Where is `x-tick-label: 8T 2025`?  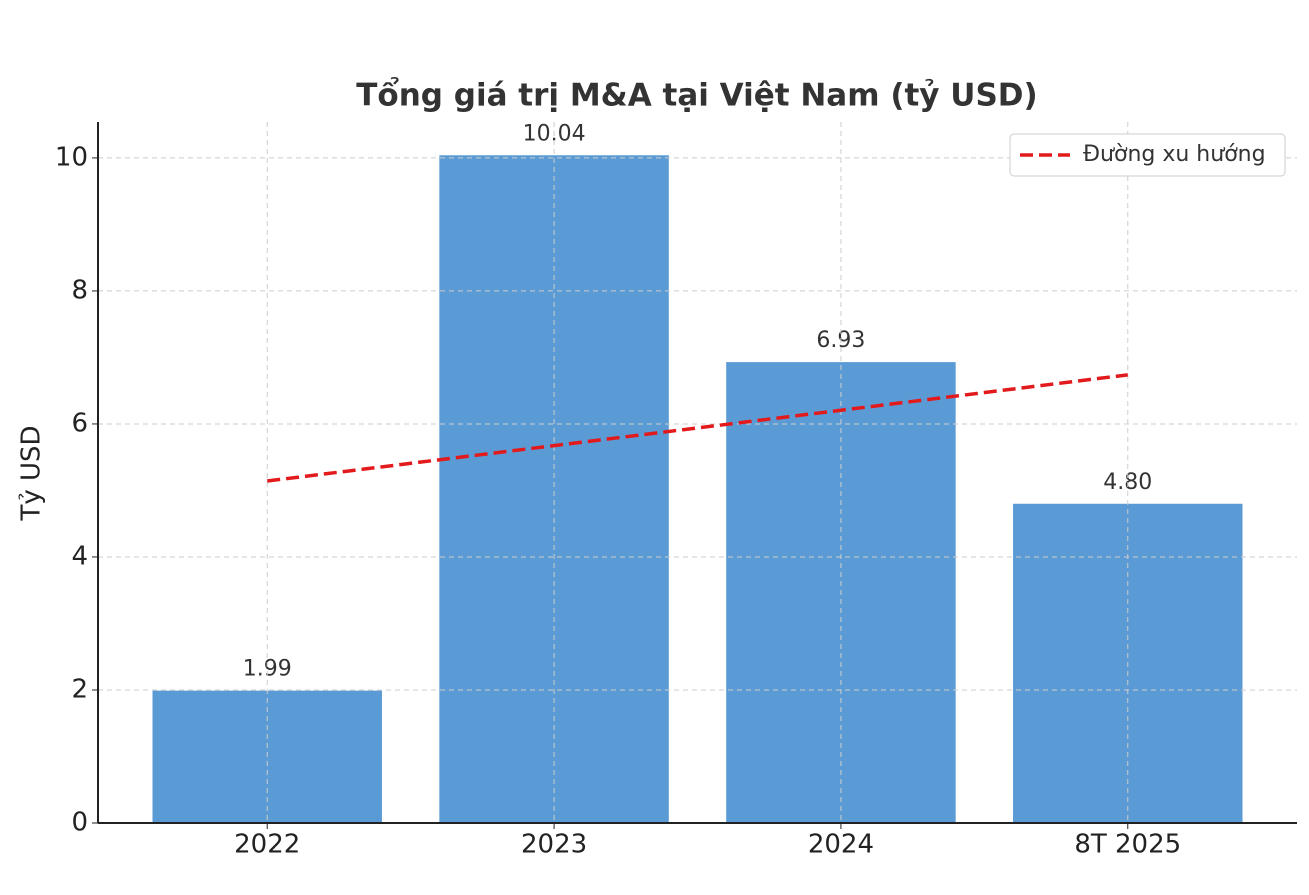
x-tick-label: 8T 2025 is located at coordinates (1127, 845).